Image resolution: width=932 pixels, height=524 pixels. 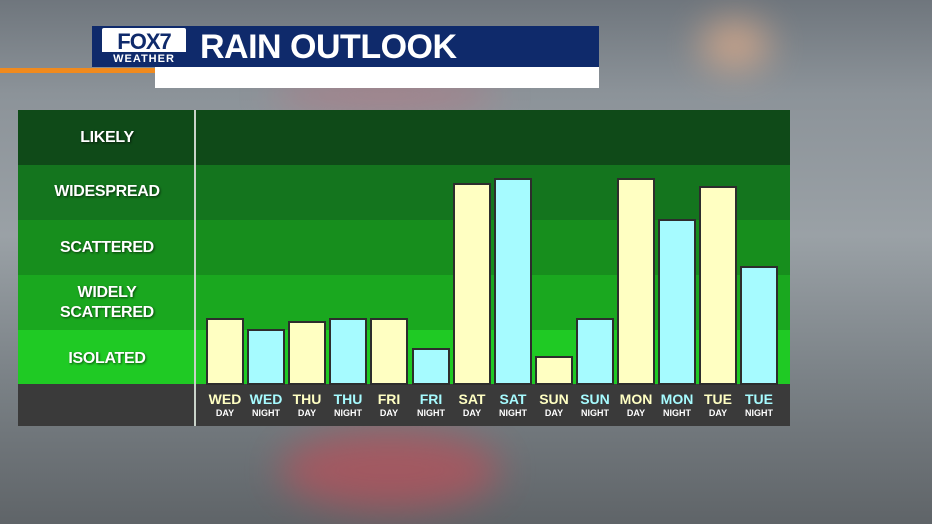 What do you see at coordinates (328, 47) in the screenshot?
I see `page-title: RAIN OUTLOOK` at bounding box center [328, 47].